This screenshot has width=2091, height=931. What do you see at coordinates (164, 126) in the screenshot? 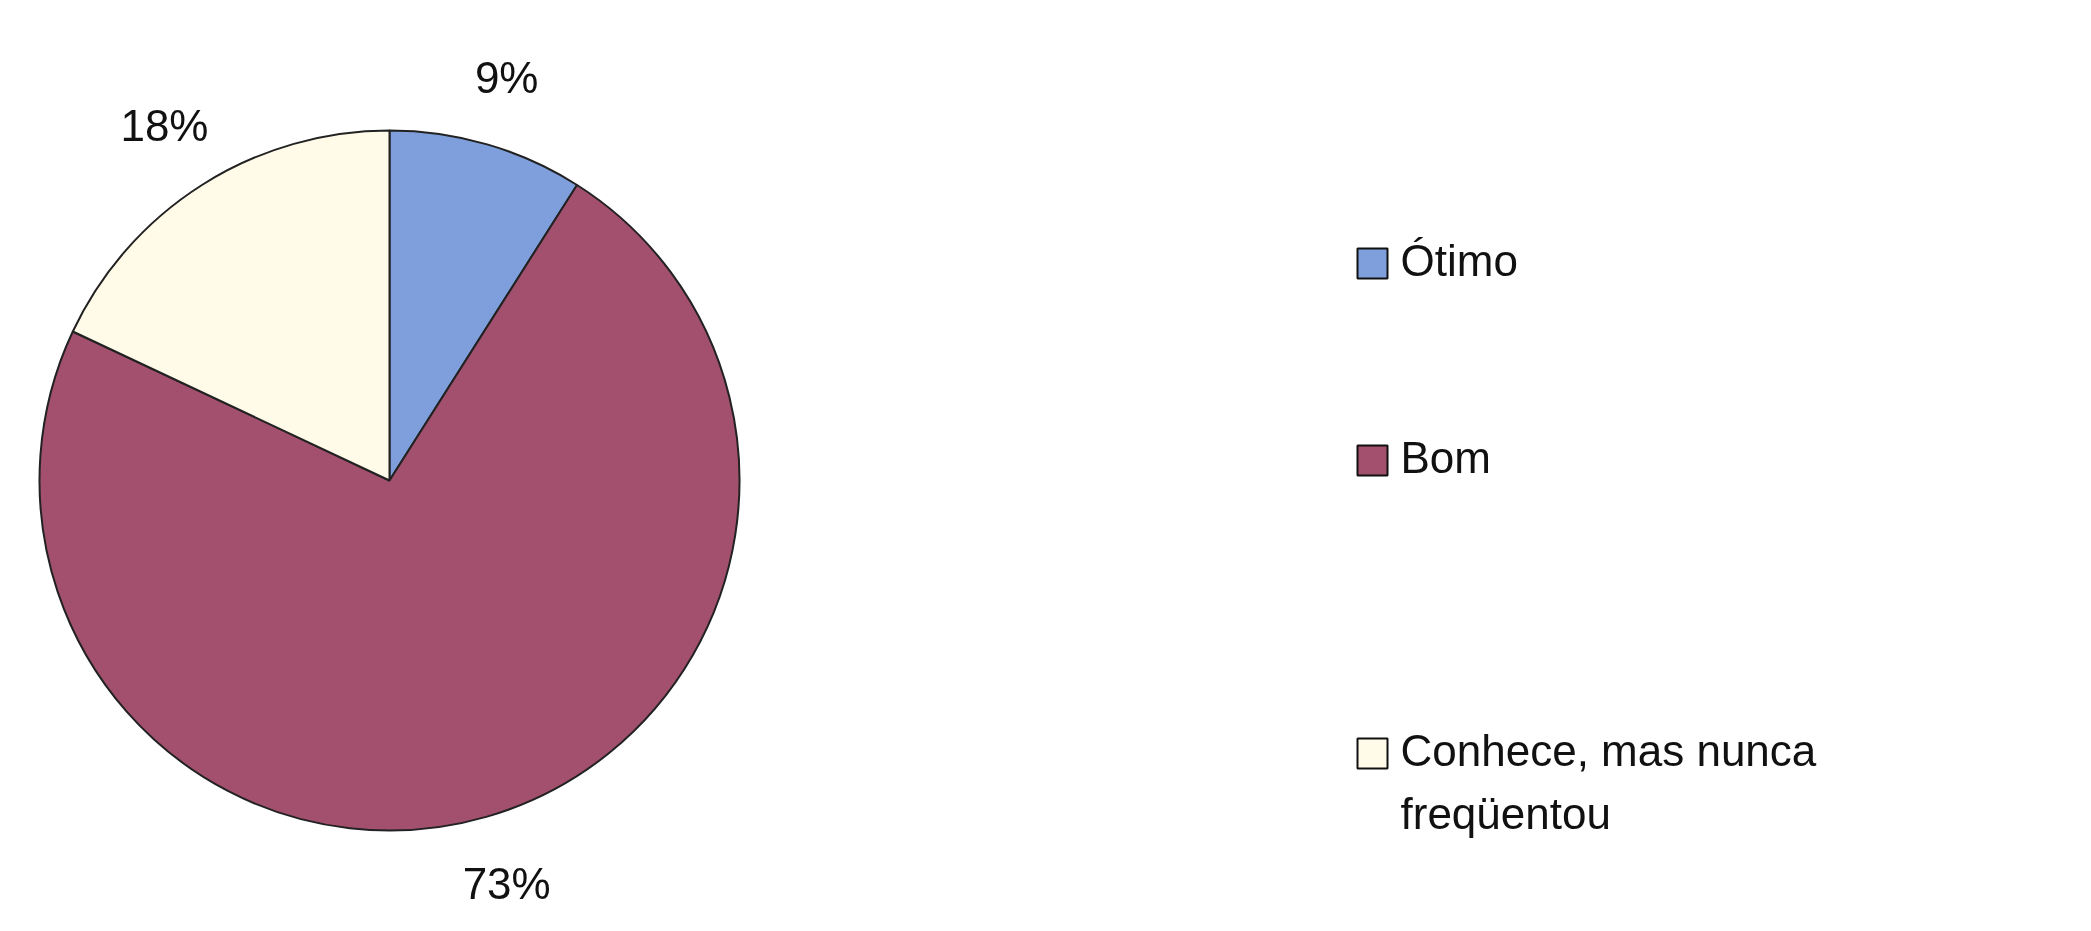
I see `data-label: 18%` at bounding box center [164, 126].